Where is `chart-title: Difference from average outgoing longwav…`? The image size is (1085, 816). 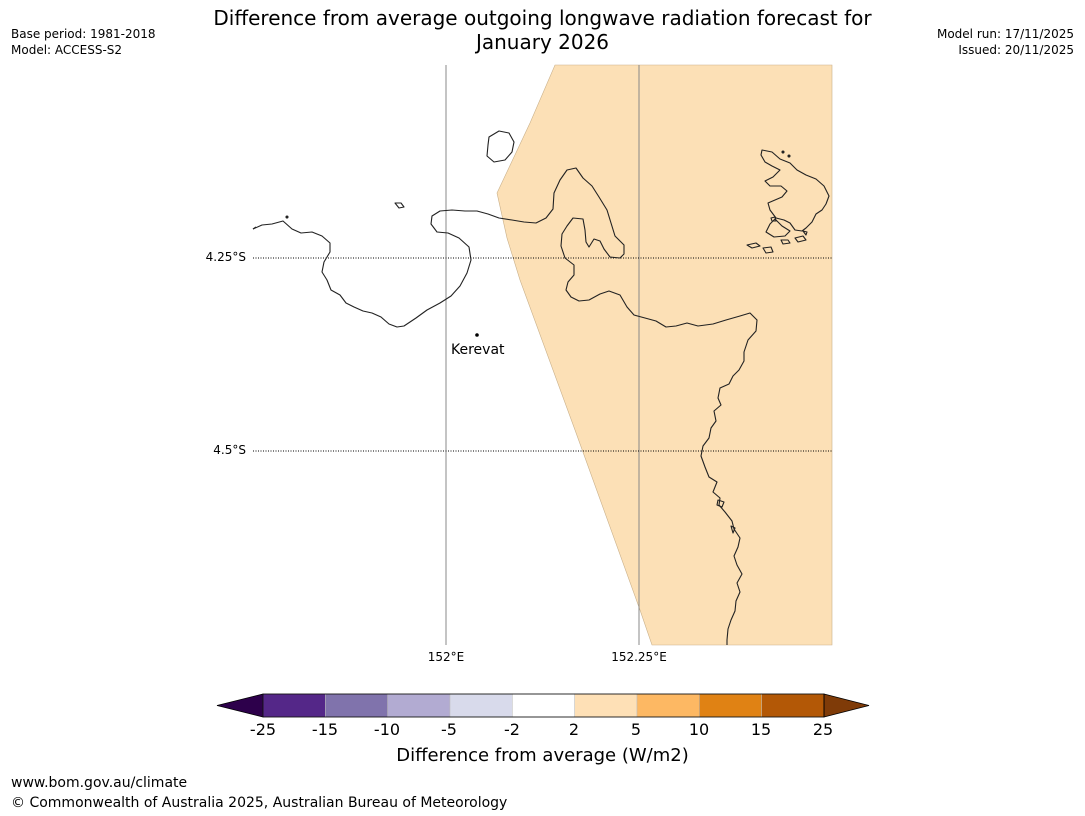
chart-title: Difference from average outgoing longwav… is located at coordinates (542, 30).